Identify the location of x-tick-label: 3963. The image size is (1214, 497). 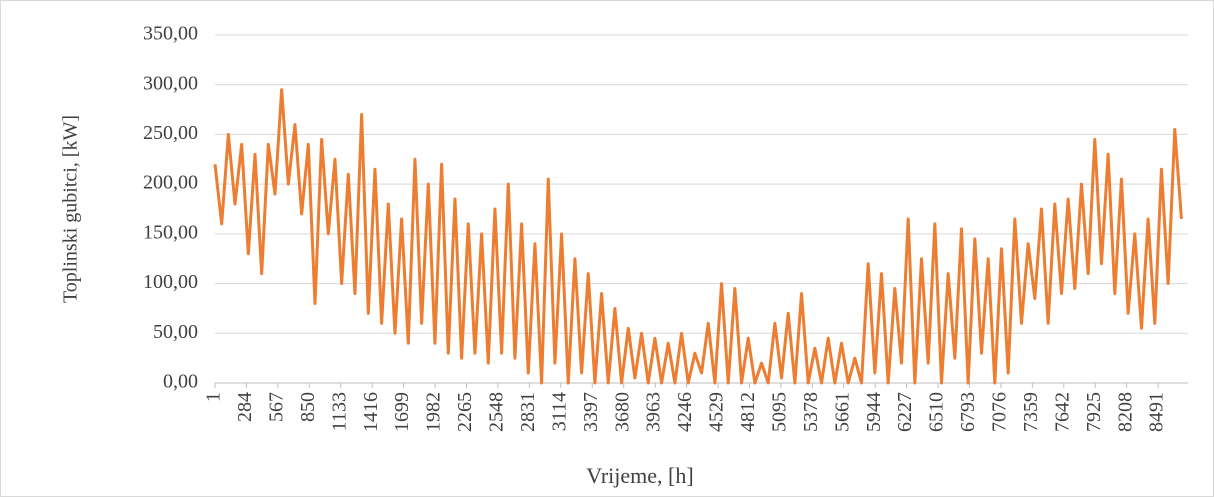
(654, 412).